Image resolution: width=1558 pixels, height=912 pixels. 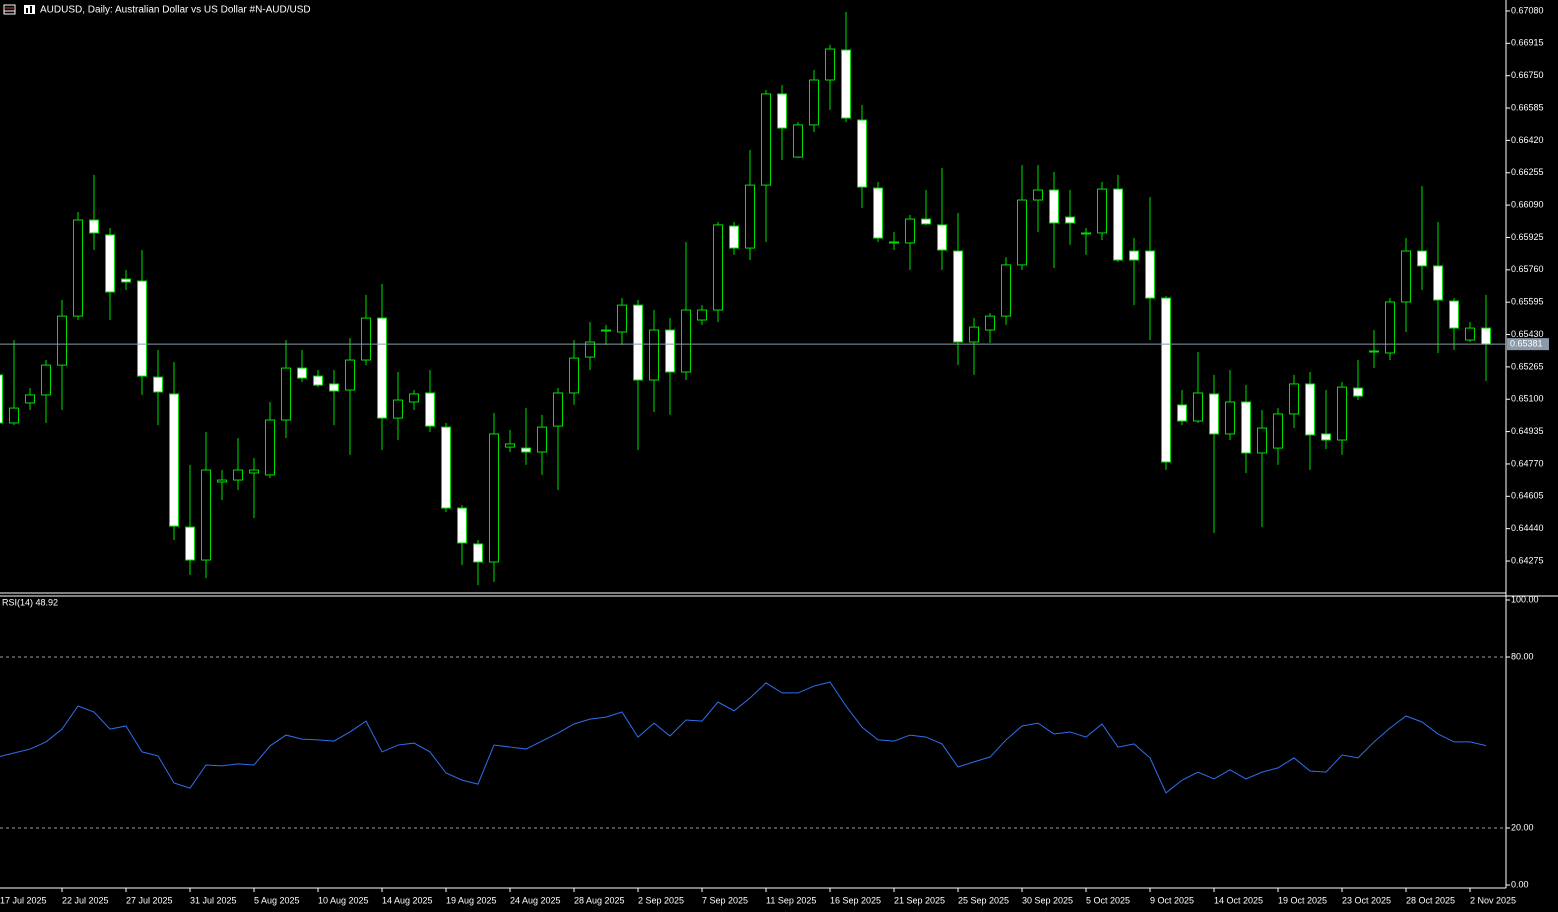 I want to click on y-tick-label: 0.65430, so click(x=1527, y=334).